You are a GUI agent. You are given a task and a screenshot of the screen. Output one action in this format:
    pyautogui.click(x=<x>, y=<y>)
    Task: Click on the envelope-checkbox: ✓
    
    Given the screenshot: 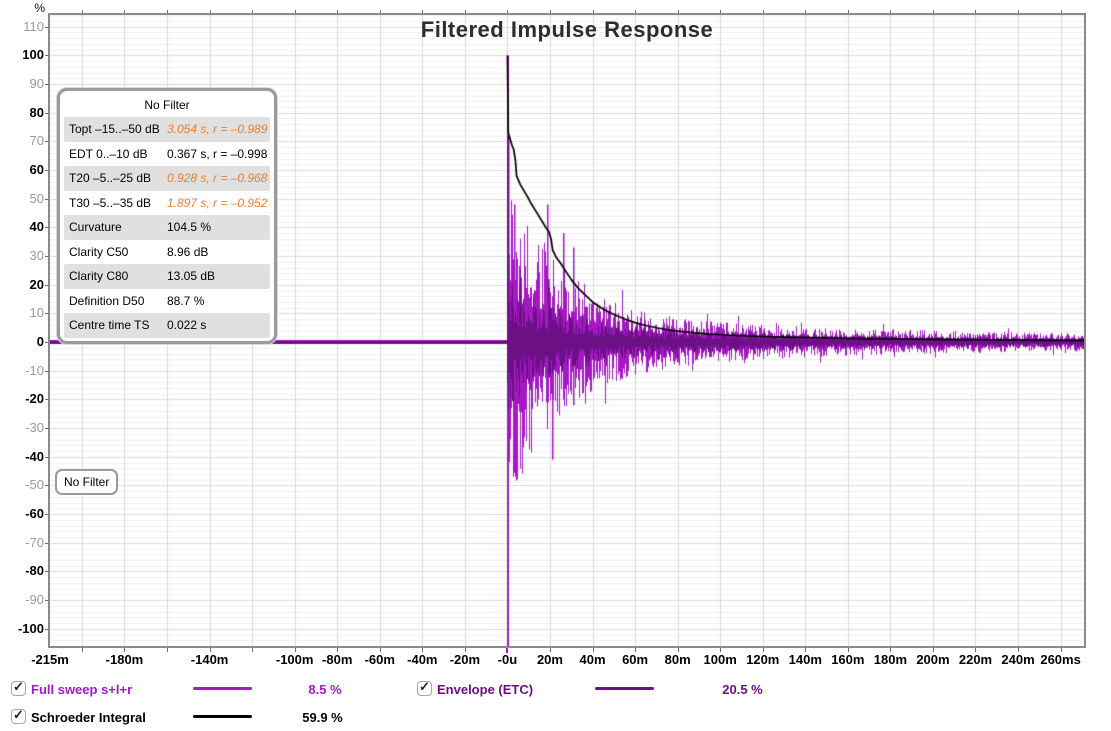 What is the action you would take?
    pyautogui.click(x=424, y=687)
    